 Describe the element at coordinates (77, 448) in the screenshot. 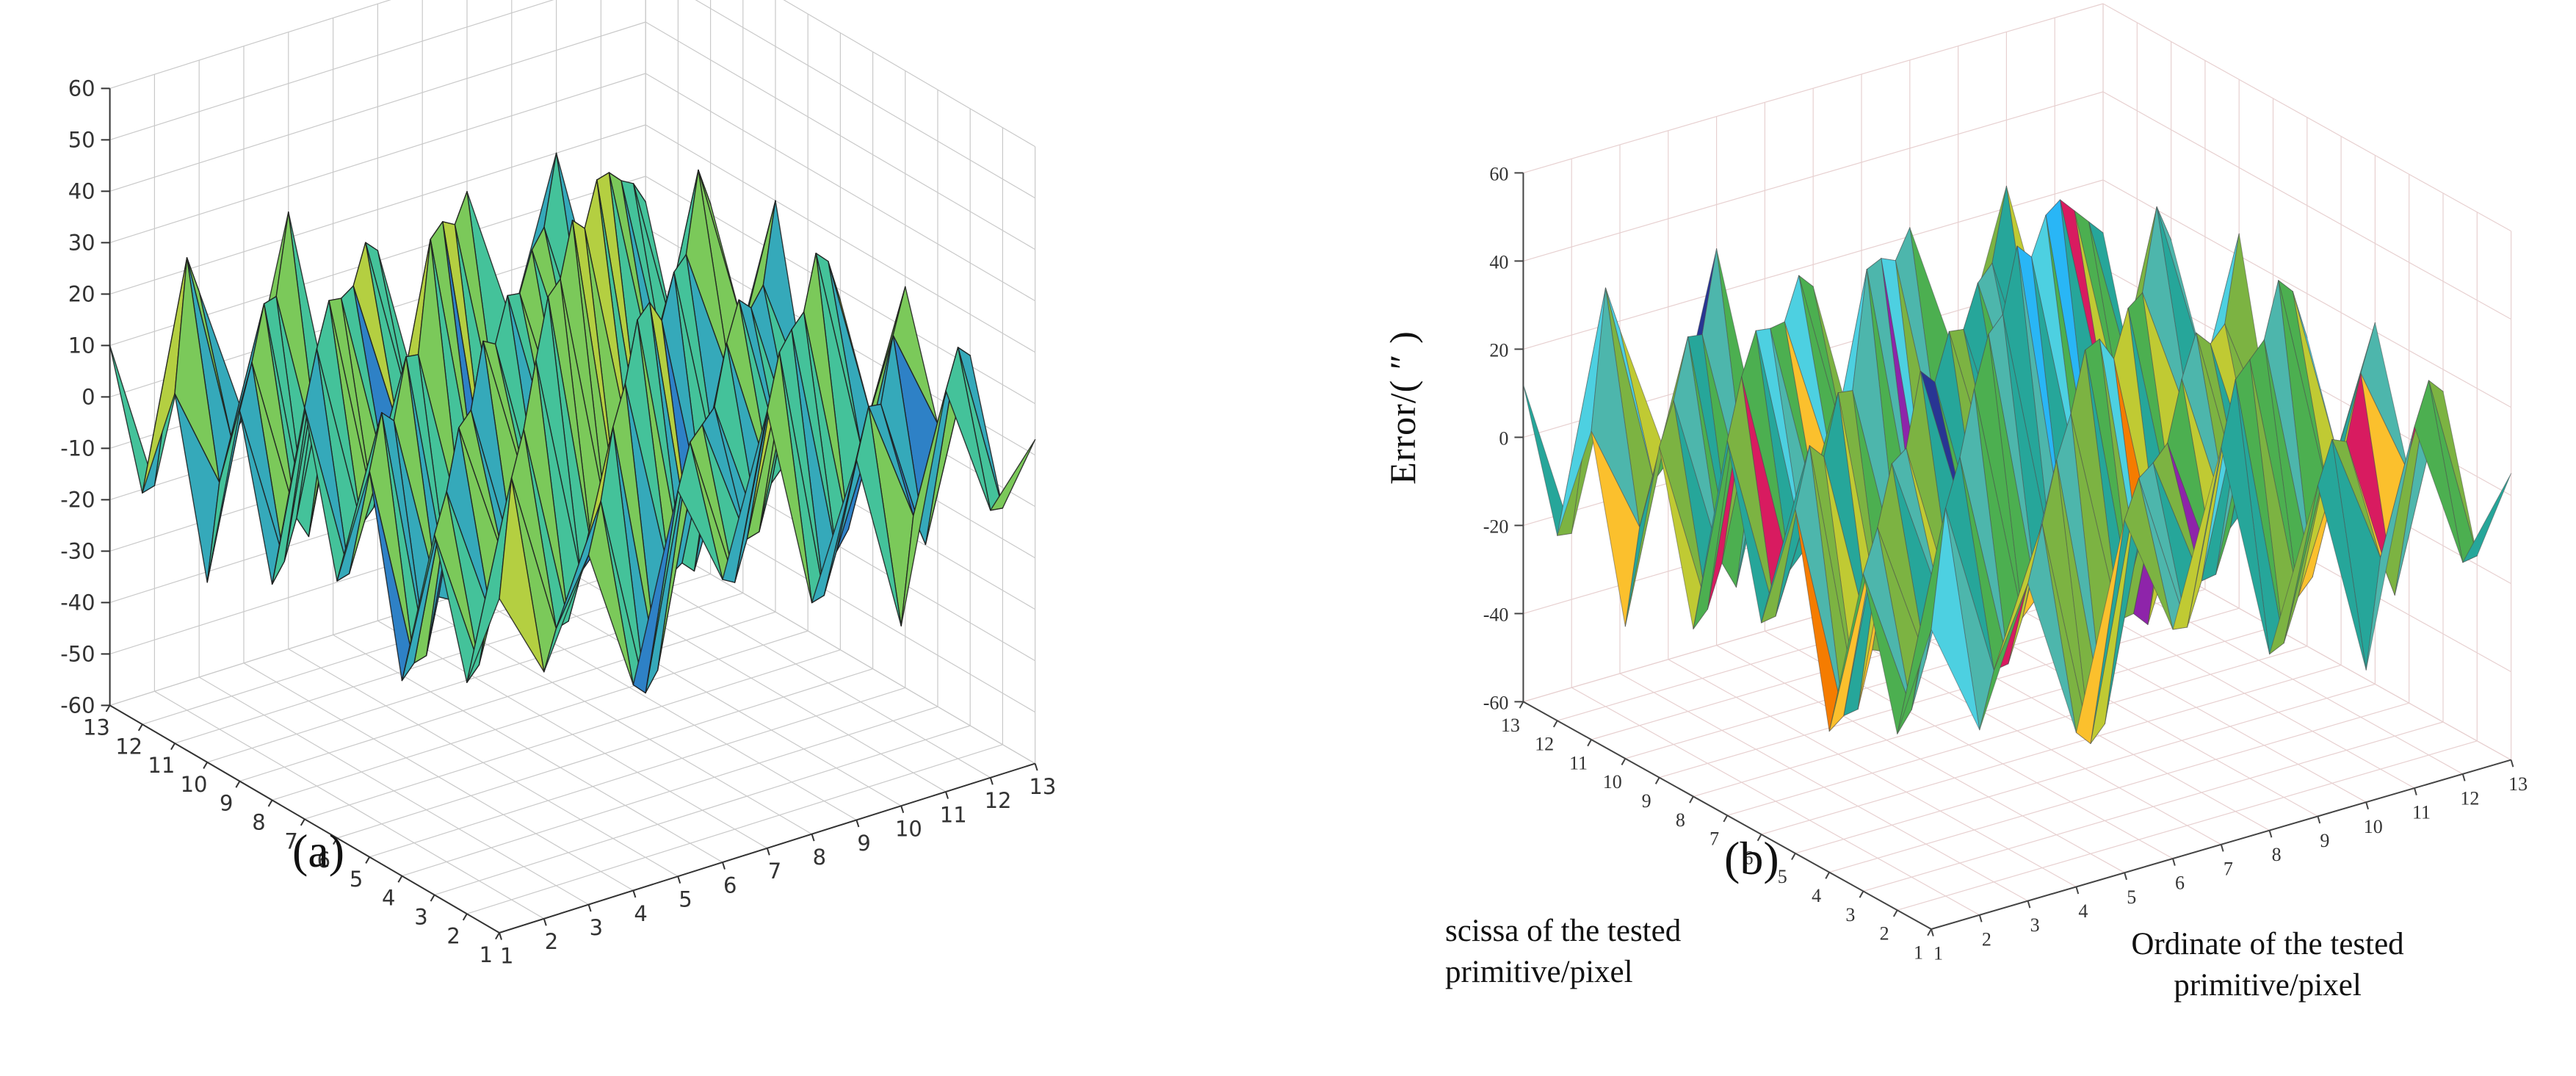

I see `z-tick-label: -10` at that location.